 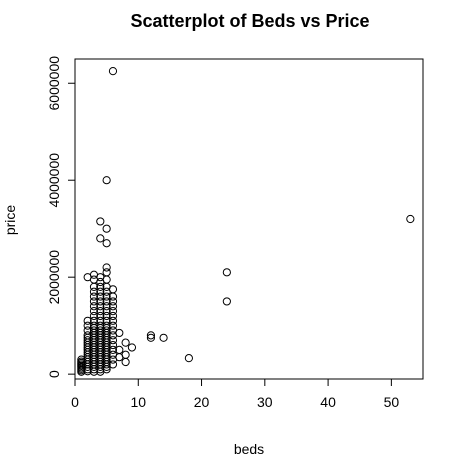 I want to click on y-tick-label: 2000000, so click(x=54, y=277).